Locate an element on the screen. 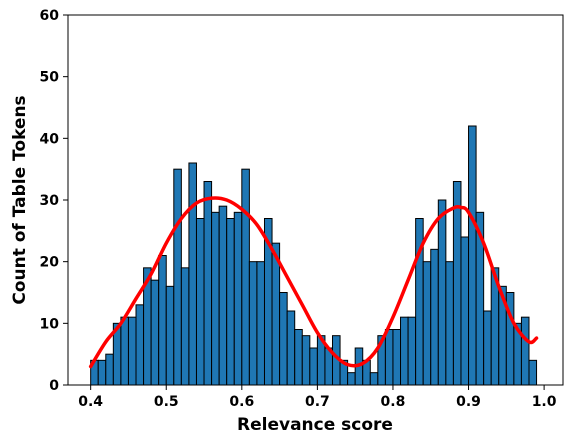 The image size is (573, 444). y-tick-label: 50 is located at coordinates (50, 78).